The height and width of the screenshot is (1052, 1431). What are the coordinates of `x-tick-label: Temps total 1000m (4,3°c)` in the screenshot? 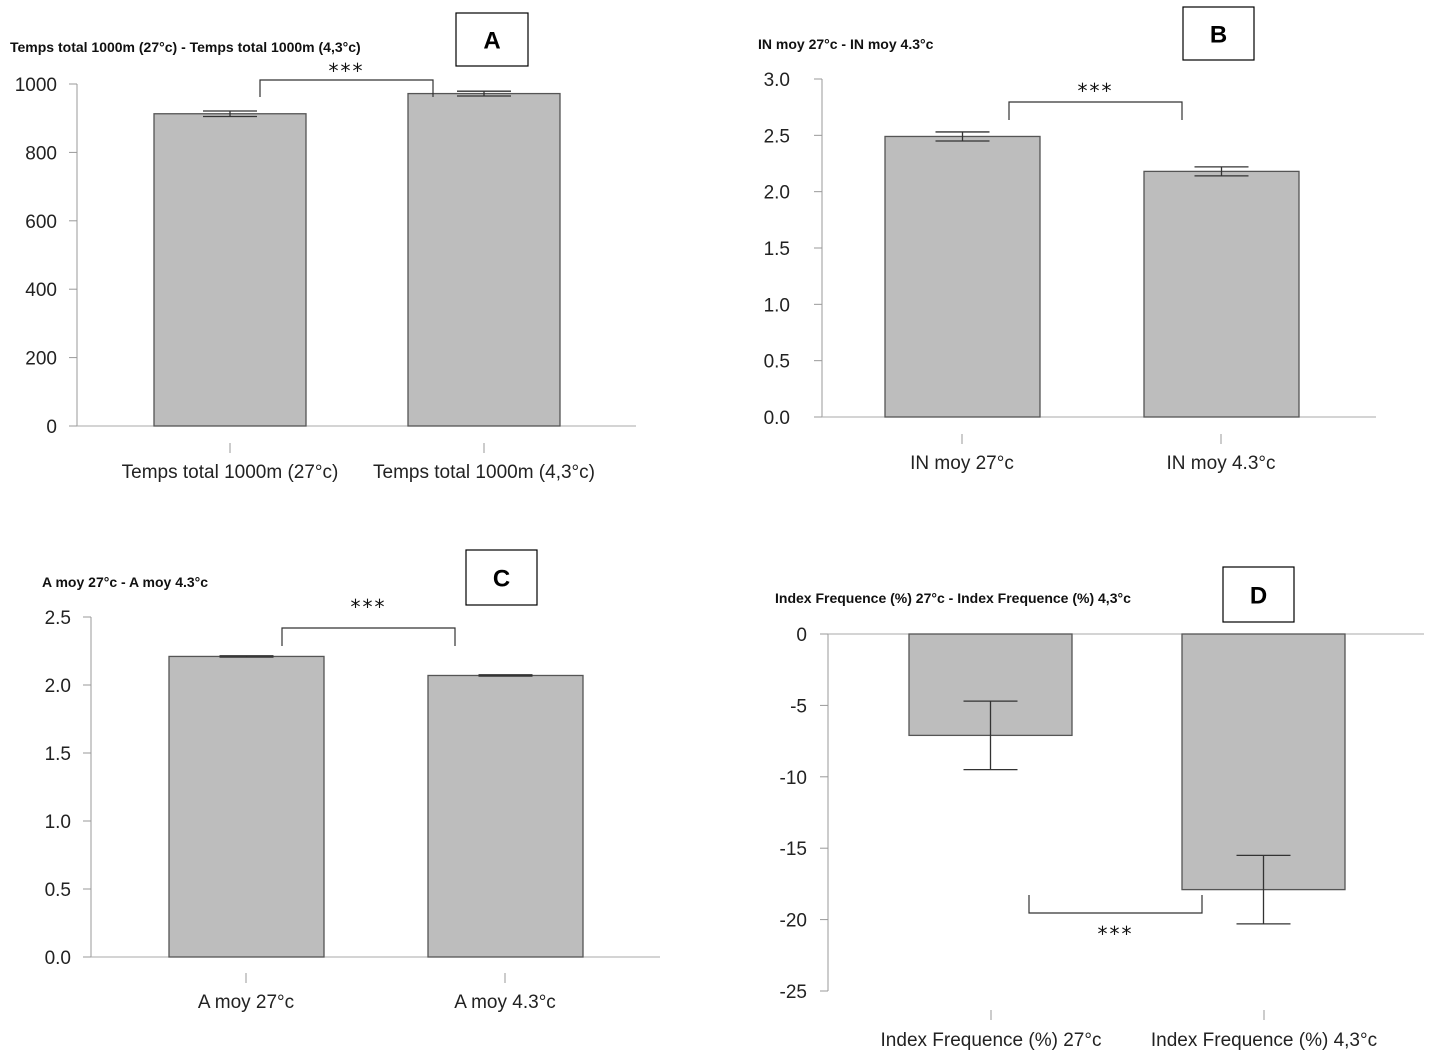 It's located at (484, 472).